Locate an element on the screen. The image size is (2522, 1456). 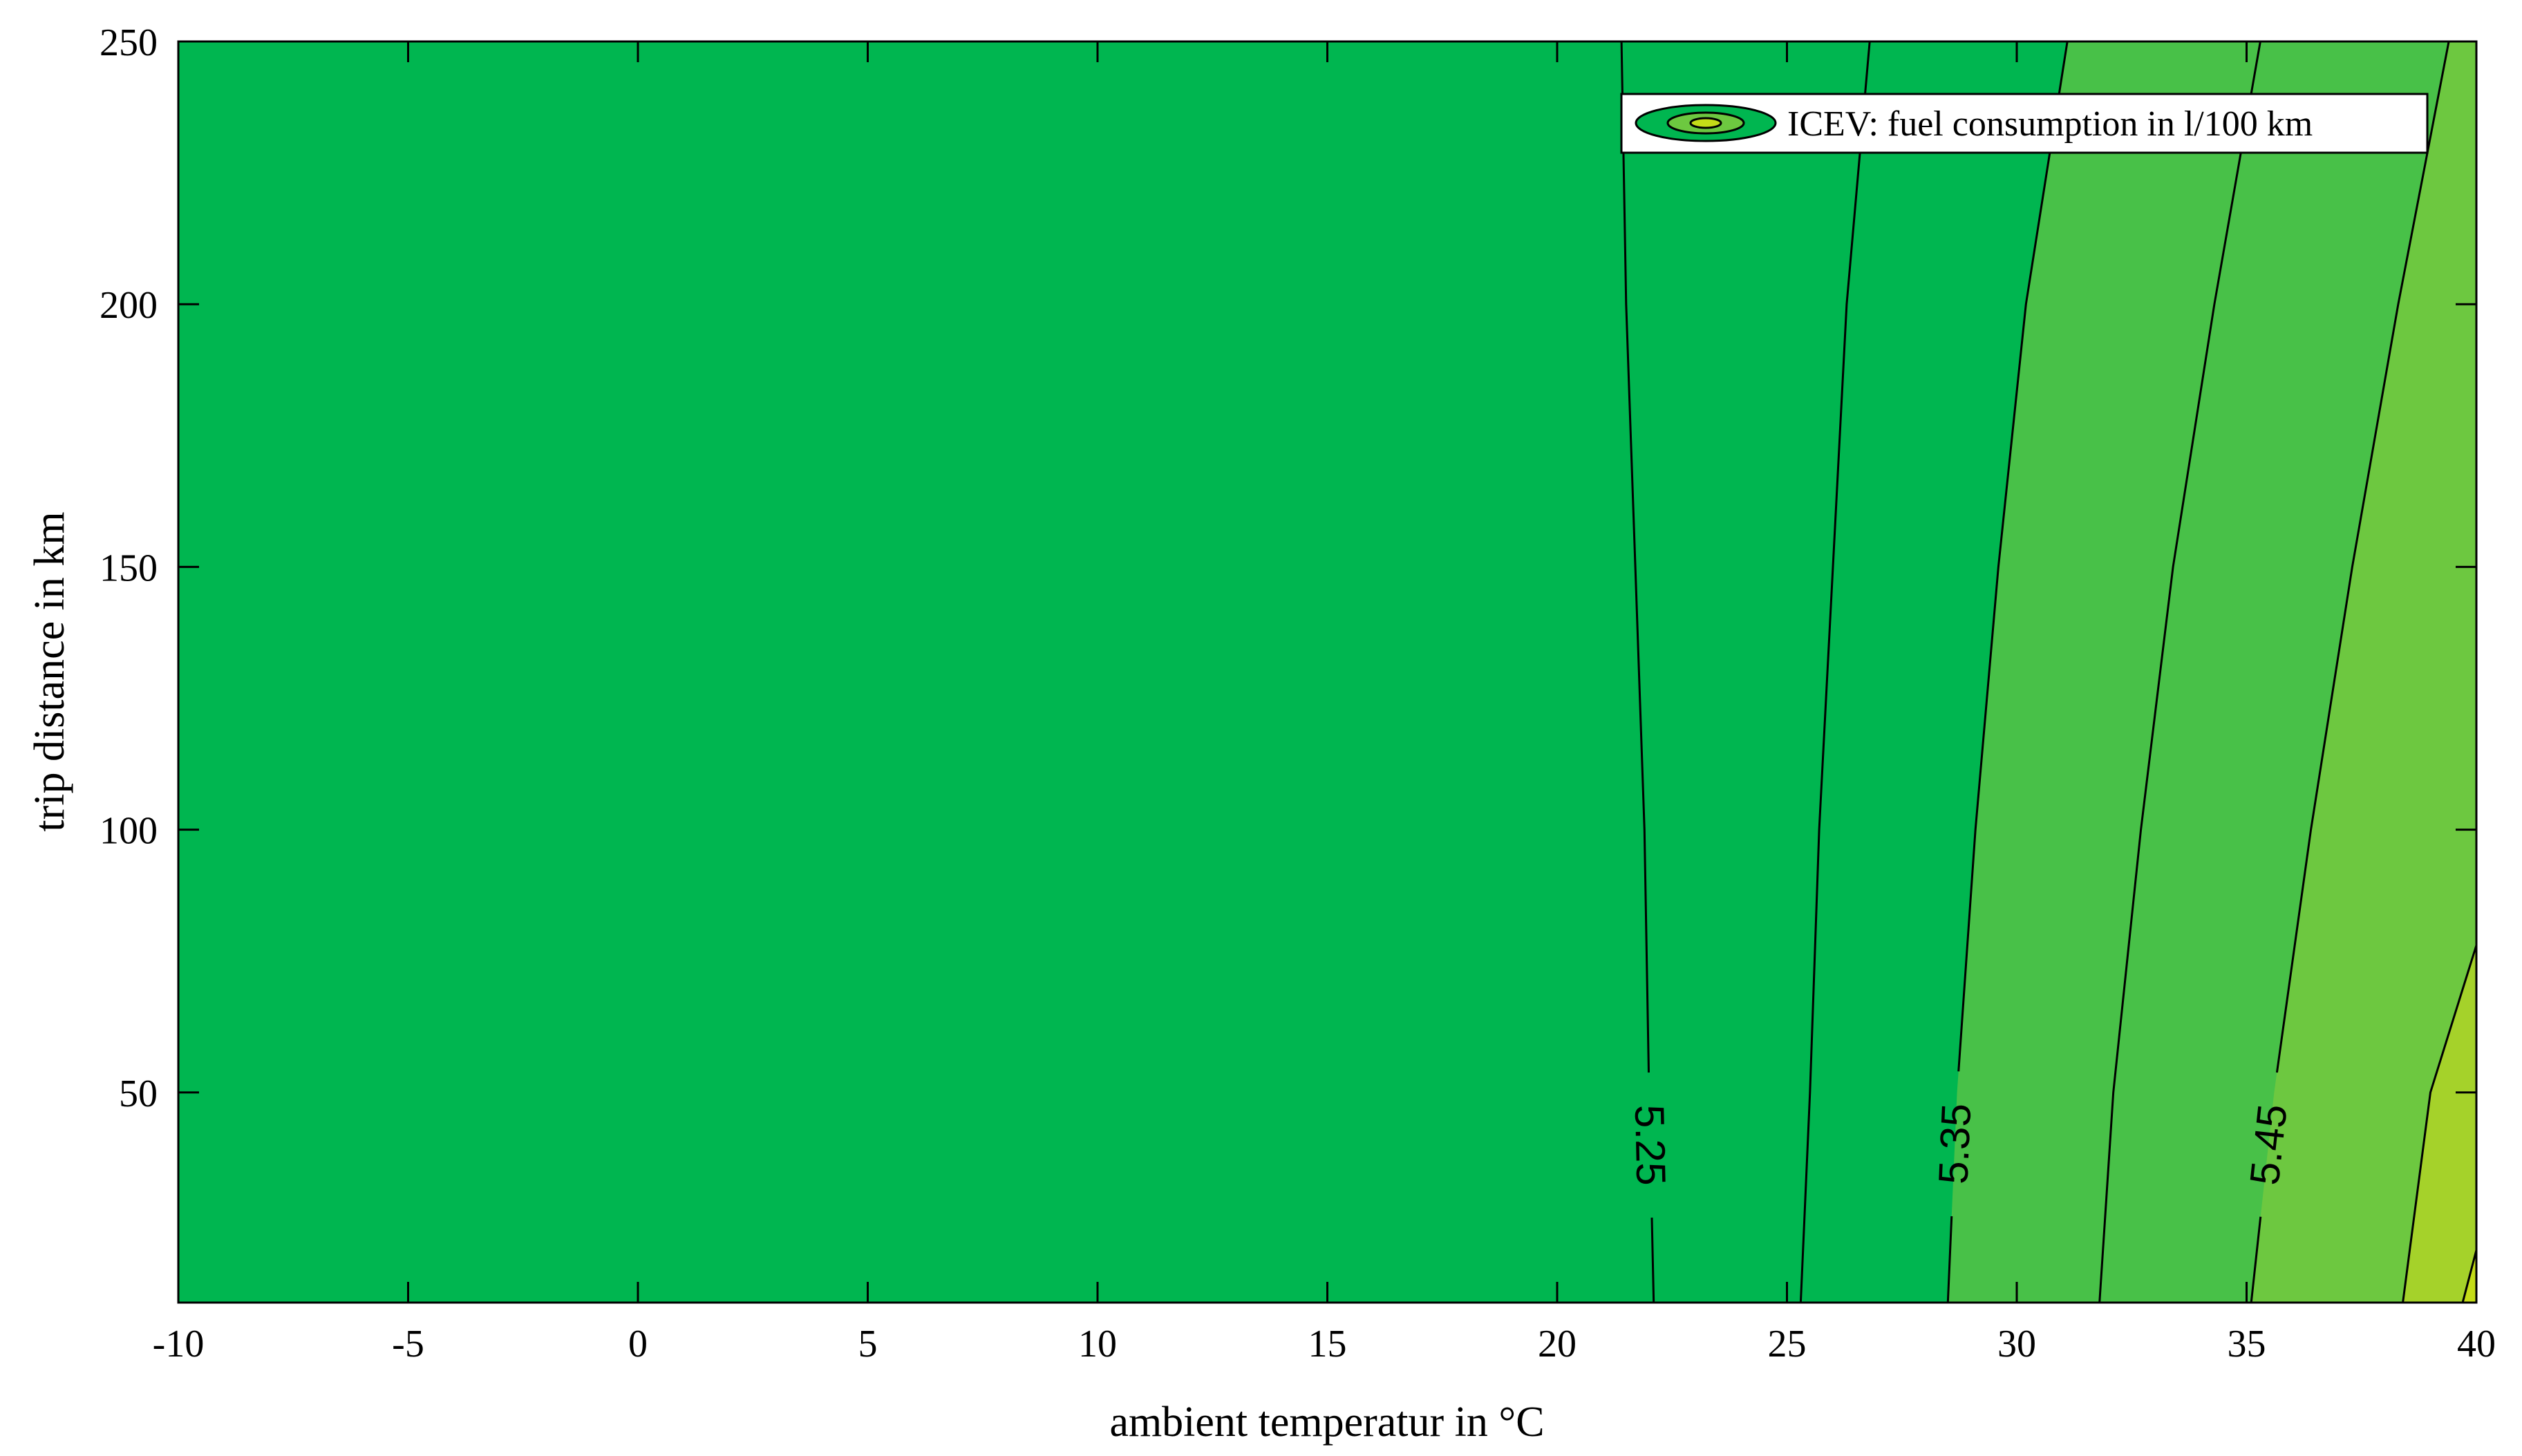
y-tick-labels: 50 100 150 200 250 is located at coordinates (129, 568).